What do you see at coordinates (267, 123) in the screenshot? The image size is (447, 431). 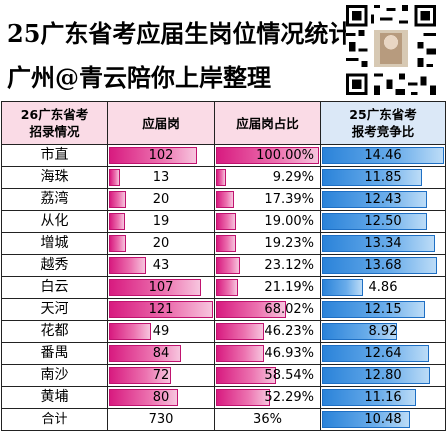 I see `header-ratio: 应届岗占比` at bounding box center [267, 123].